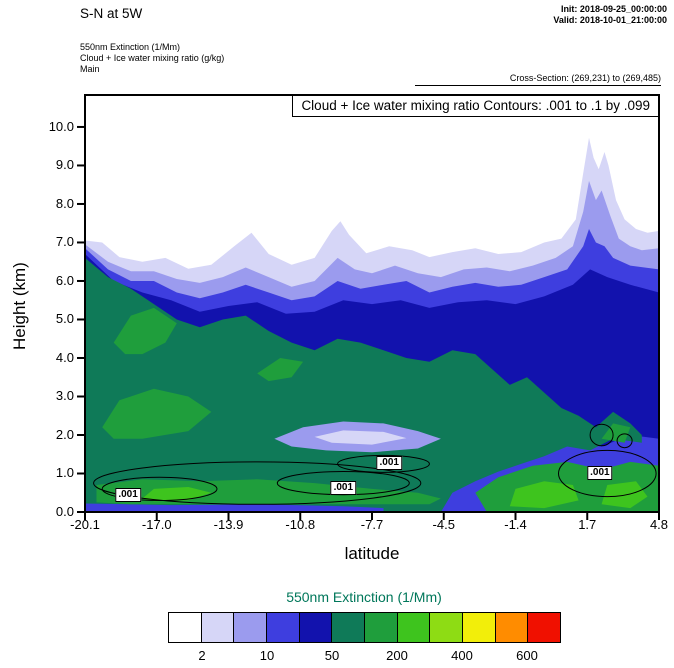 This screenshot has width=674, height=668. I want to click on x-tick-label: -13.9, so click(228, 524).